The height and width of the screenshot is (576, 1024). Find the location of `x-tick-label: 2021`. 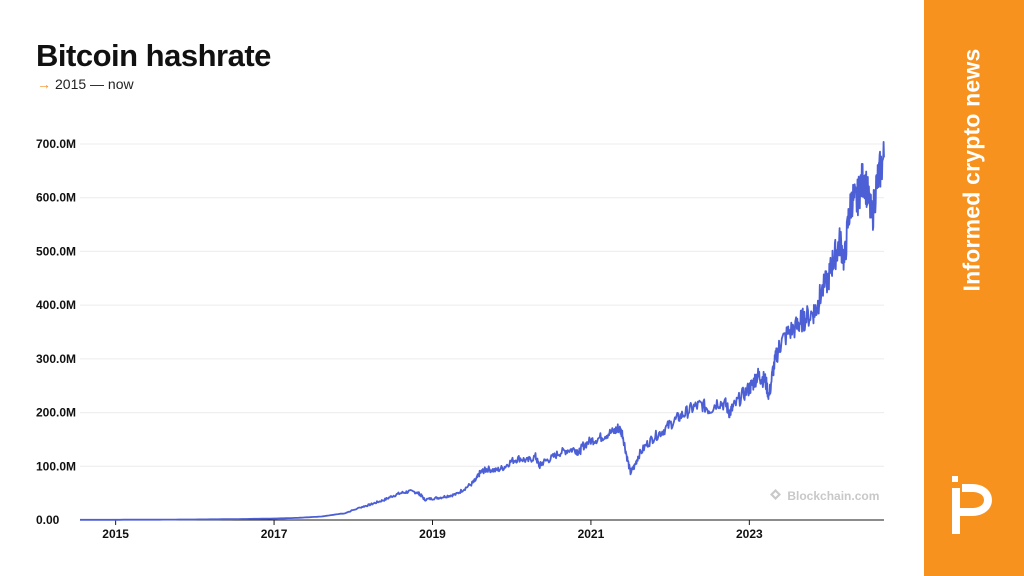

x-tick-label: 2021 is located at coordinates (591, 534).